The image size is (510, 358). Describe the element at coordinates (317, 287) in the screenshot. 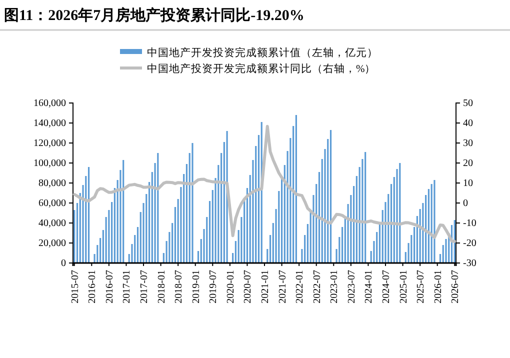

I see `x-tick-label: 2022-07` at that location.